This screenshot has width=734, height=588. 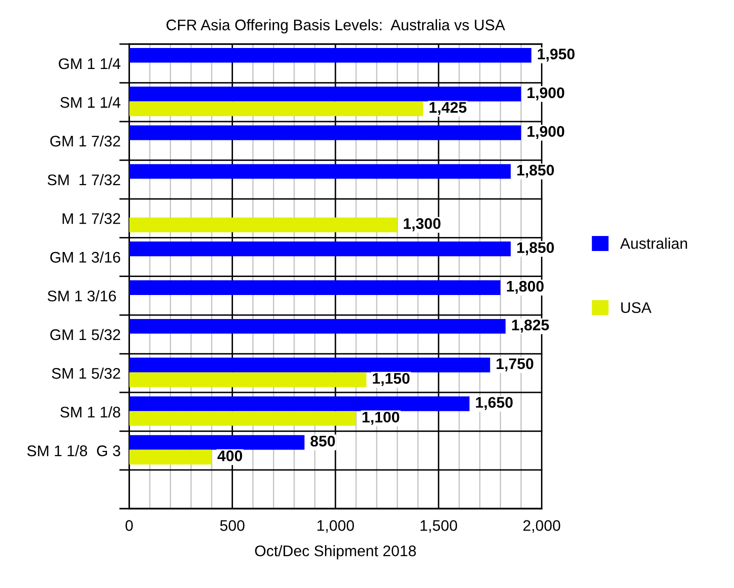 What do you see at coordinates (85, 334) in the screenshot?
I see `y-tick-label: GM 1 5/32` at bounding box center [85, 334].